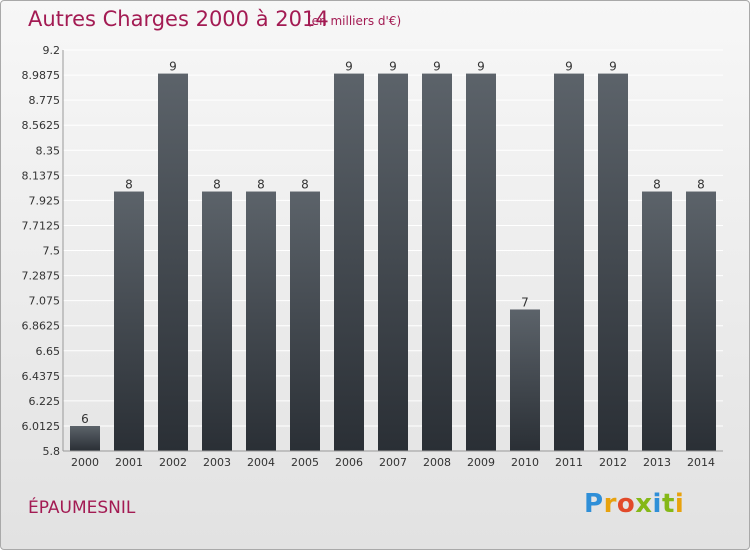  I want to click on x-tick-label: 2004, so click(261, 462).